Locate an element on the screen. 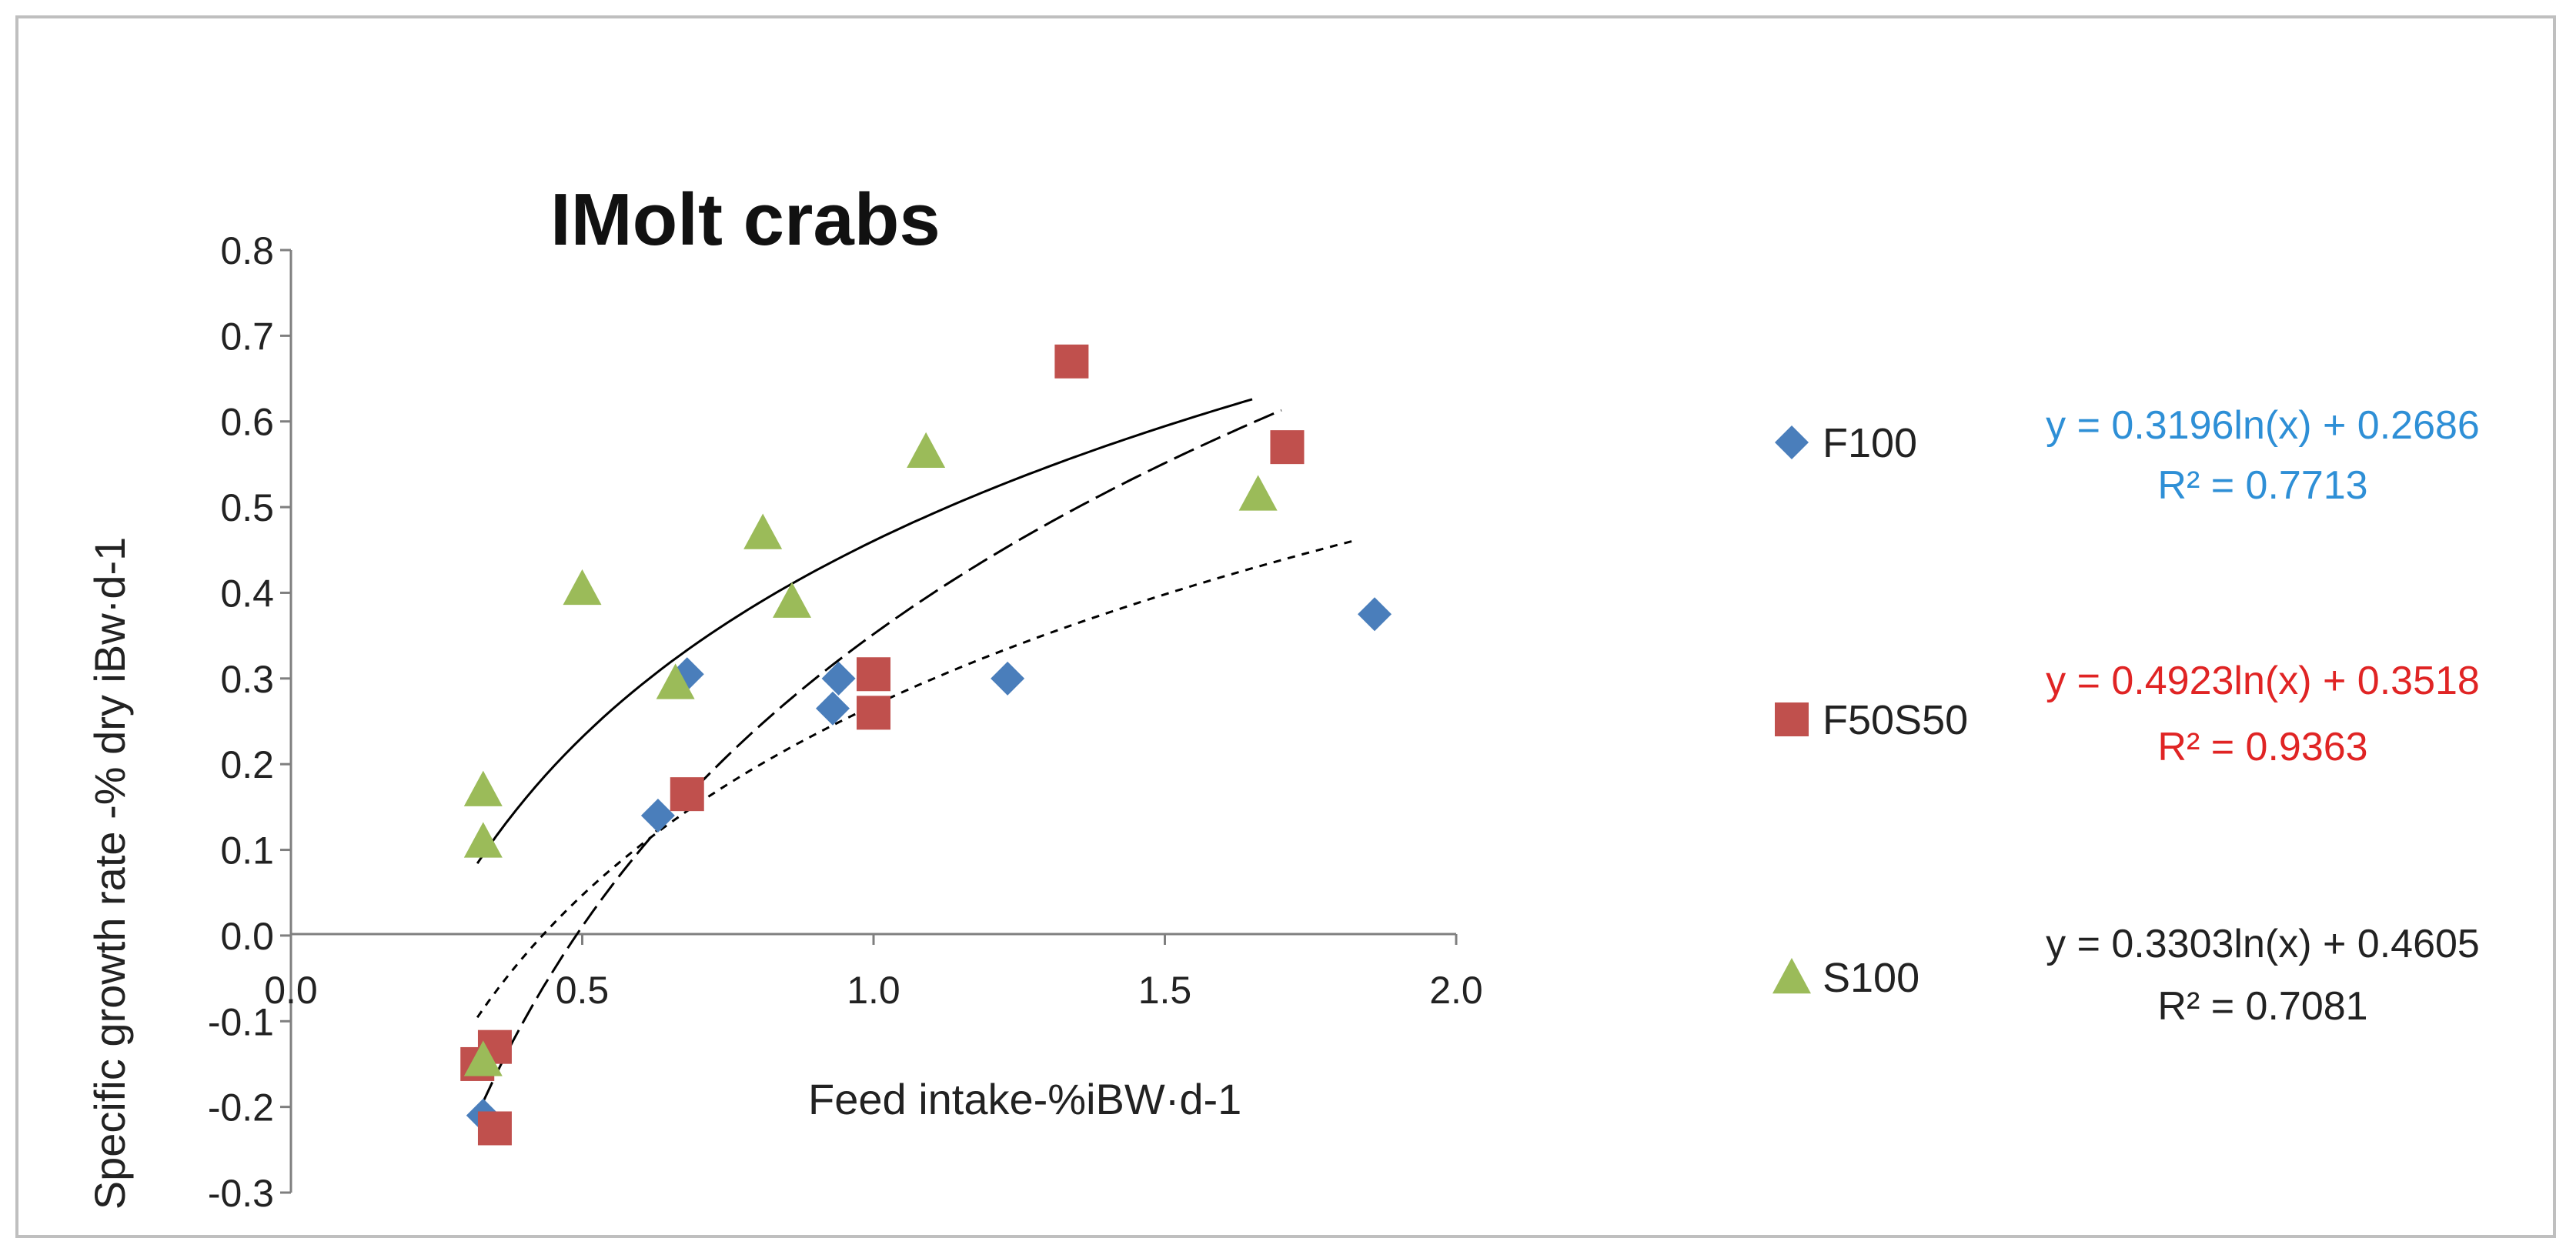 The image size is (2576, 1258). x-tick-label: 0.5 is located at coordinates (583, 990).